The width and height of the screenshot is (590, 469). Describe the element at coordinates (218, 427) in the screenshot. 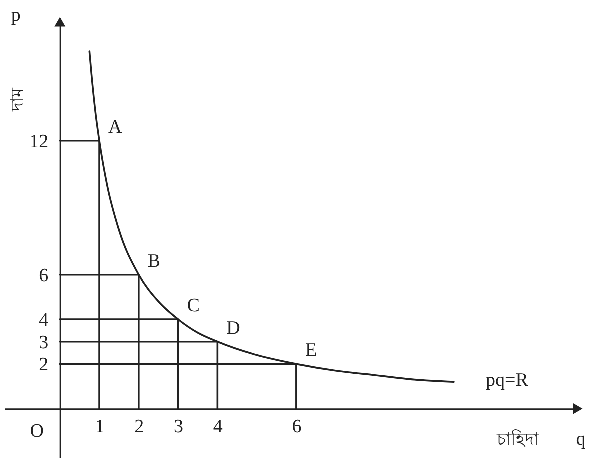

I see `x-tick-label: 4` at that location.